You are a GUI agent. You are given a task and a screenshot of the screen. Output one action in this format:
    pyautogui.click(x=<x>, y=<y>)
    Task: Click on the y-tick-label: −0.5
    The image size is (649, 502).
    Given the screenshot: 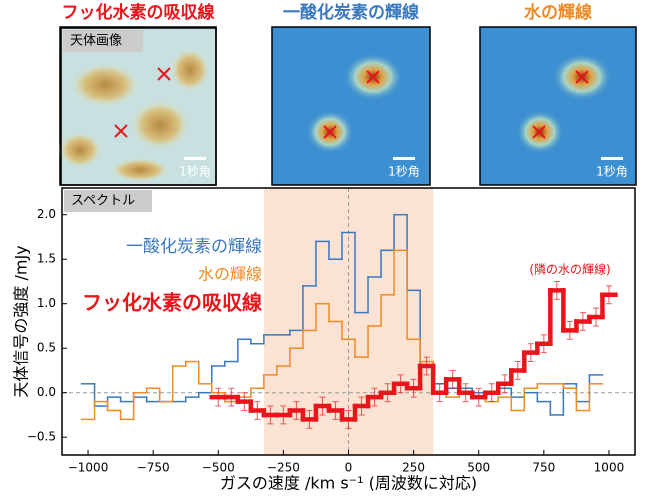 What is the action you would take?
    pyautogui.click(x=41, y=437)
    